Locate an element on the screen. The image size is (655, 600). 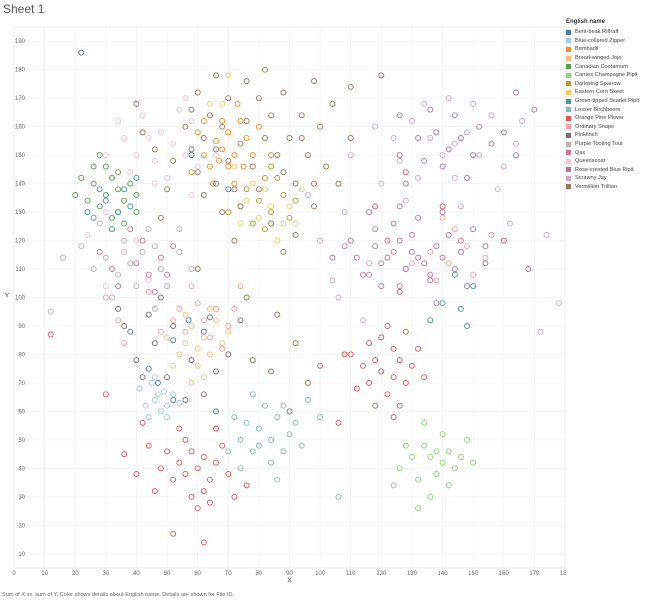
legend-item: Vermillion Trillian is located at coordinates (610, 187).